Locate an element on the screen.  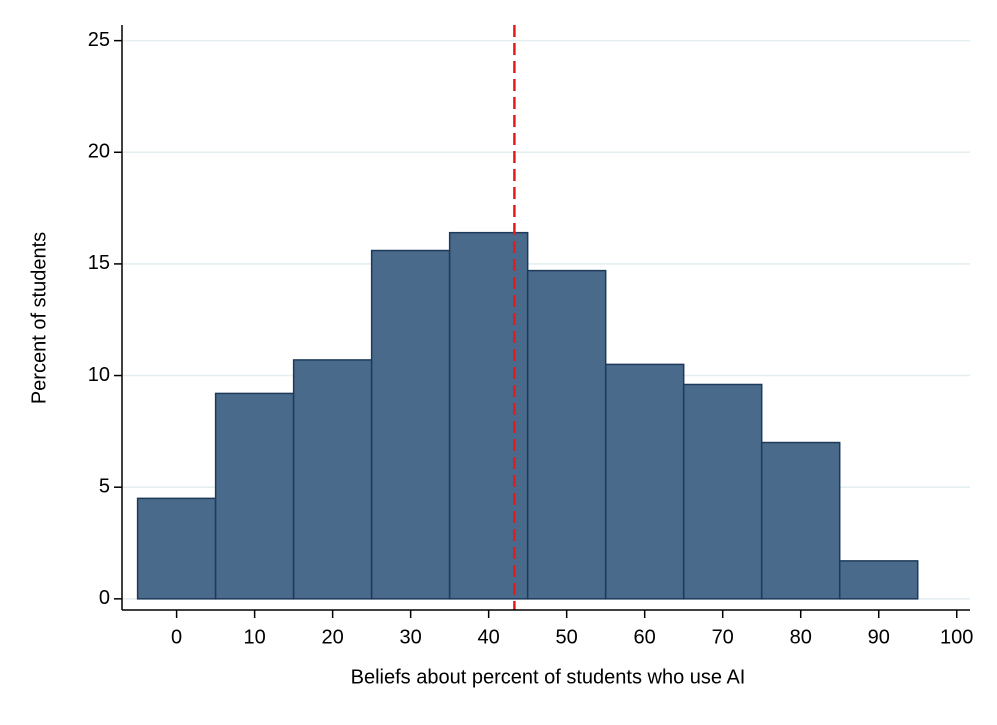
x-tick-label: 90 is located at coordinates (879, 637).